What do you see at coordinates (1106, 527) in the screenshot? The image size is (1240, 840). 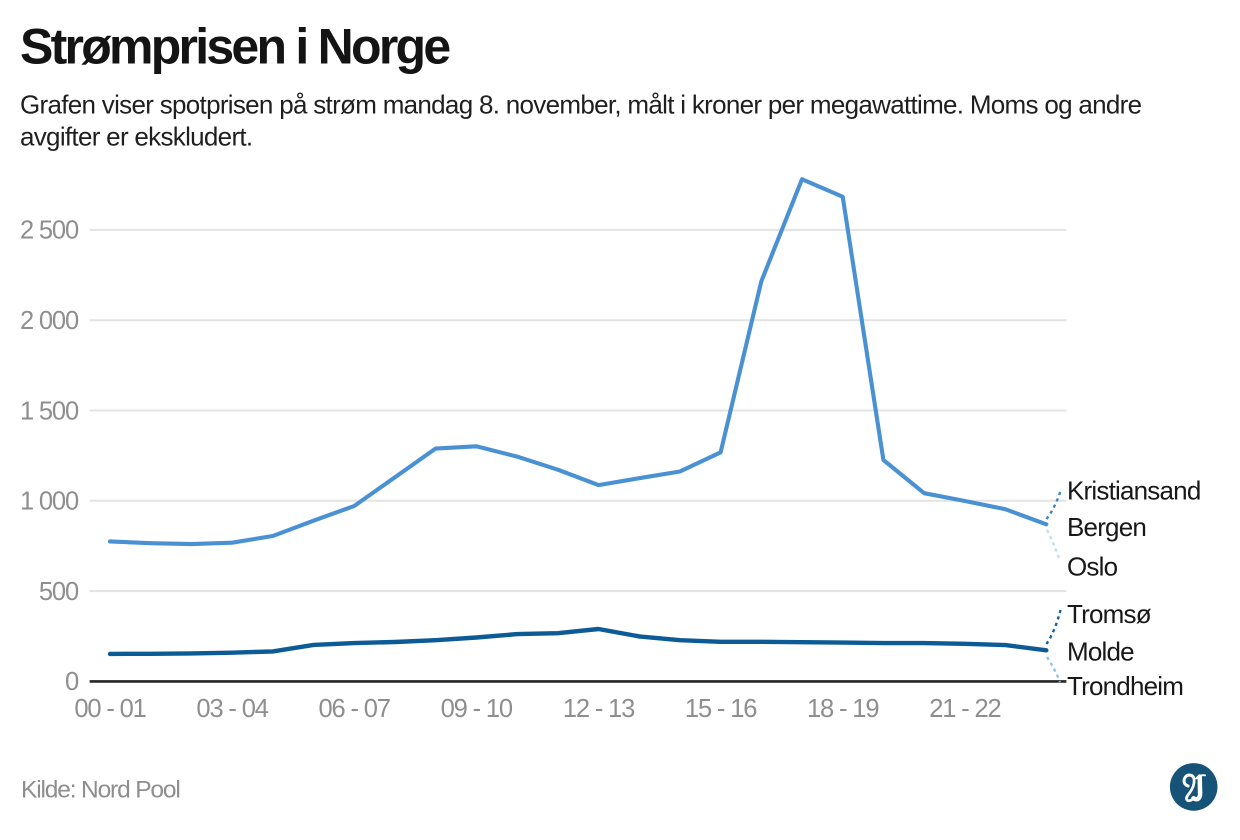 I see `svg-text: Bergen` at bounding box center [1106, 527].